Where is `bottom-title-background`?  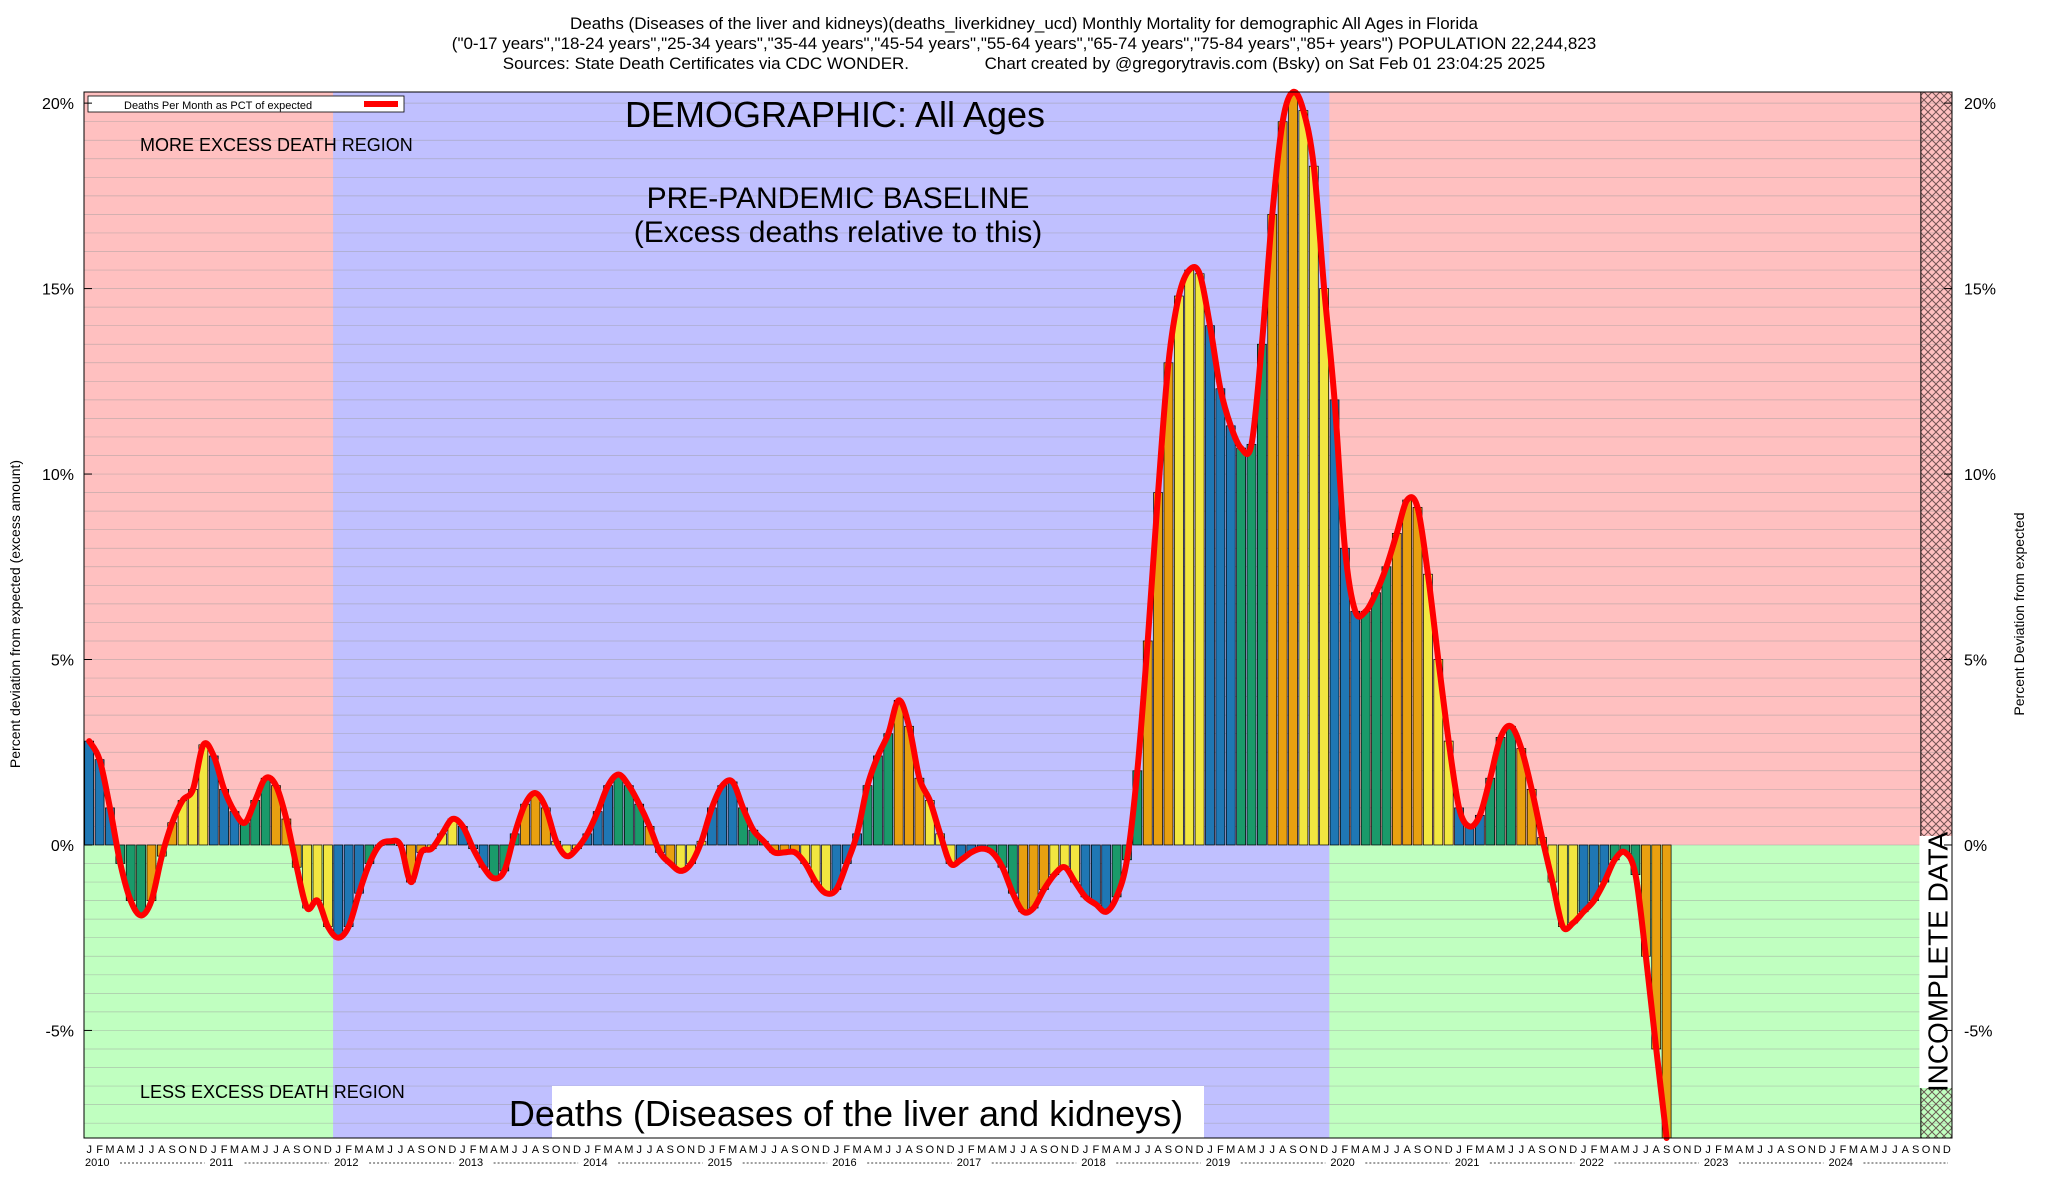 bottom-title-background is located at coordinates (878, 1112).